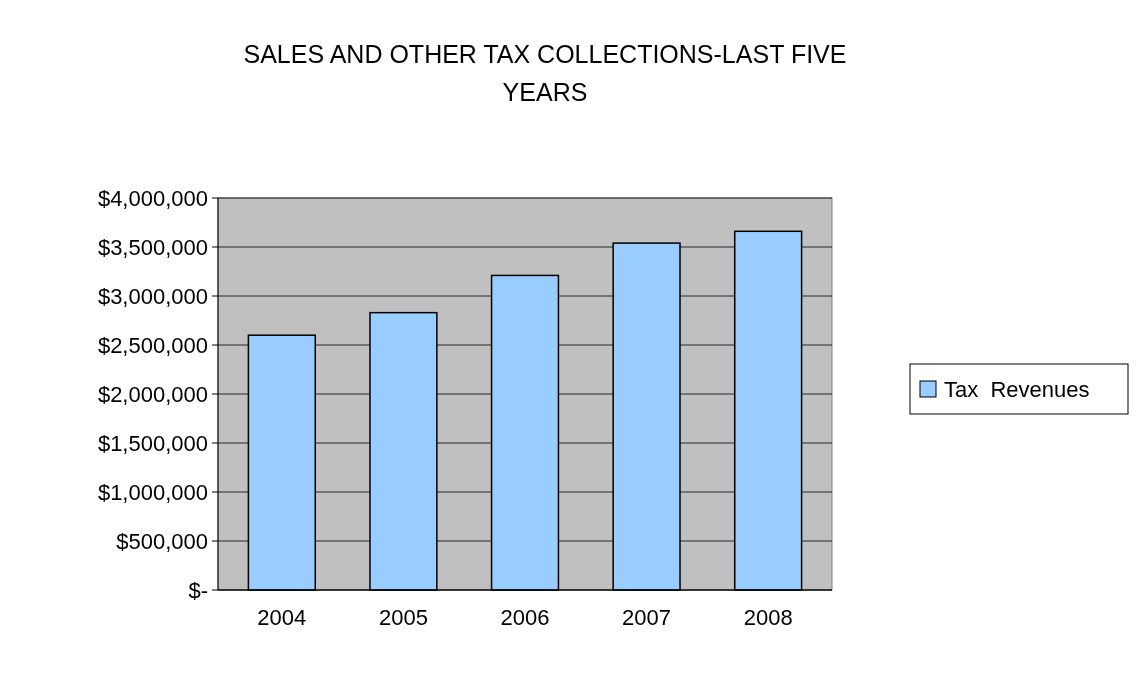 The image size is (1140, 693). I want to click on x-tick-label: 2006, so click(525, 617).